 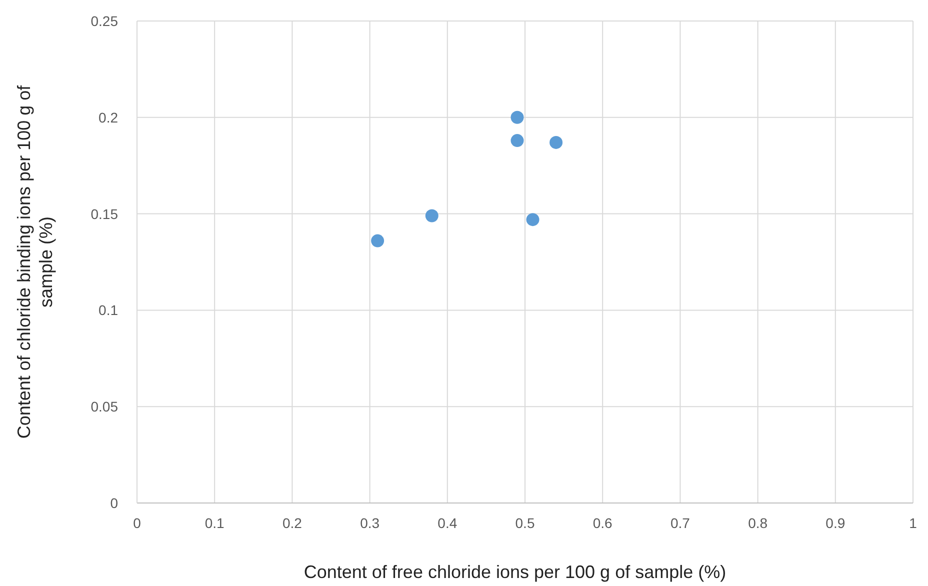 What do you see at coordinates (104, 214) in the screenshot?
I see `y-tick-label: 0.15` at bounding box center [104, 214].